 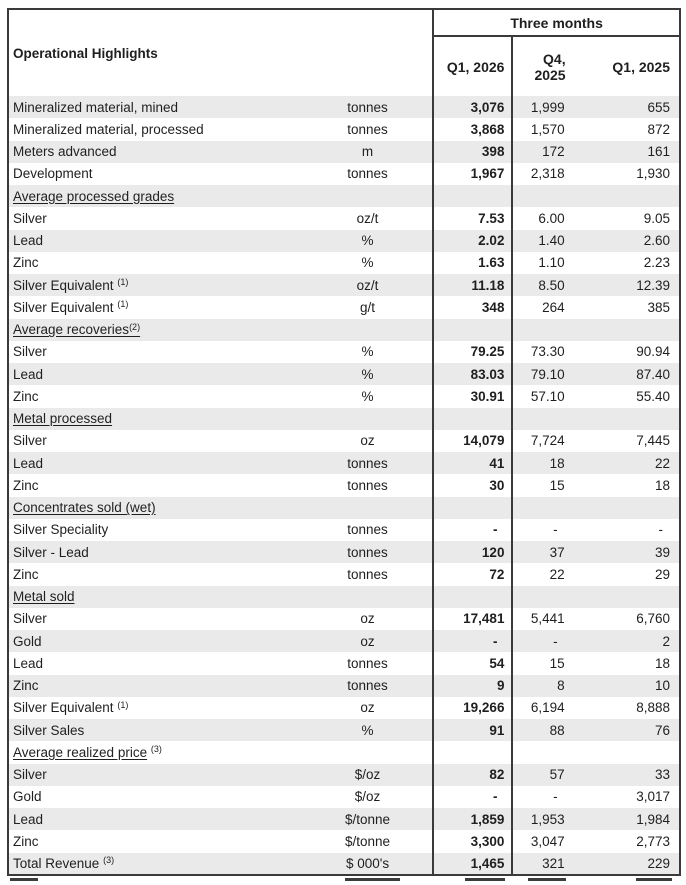 I want to click on section-header-row: Average processed grades, so click(x=344, y=196).